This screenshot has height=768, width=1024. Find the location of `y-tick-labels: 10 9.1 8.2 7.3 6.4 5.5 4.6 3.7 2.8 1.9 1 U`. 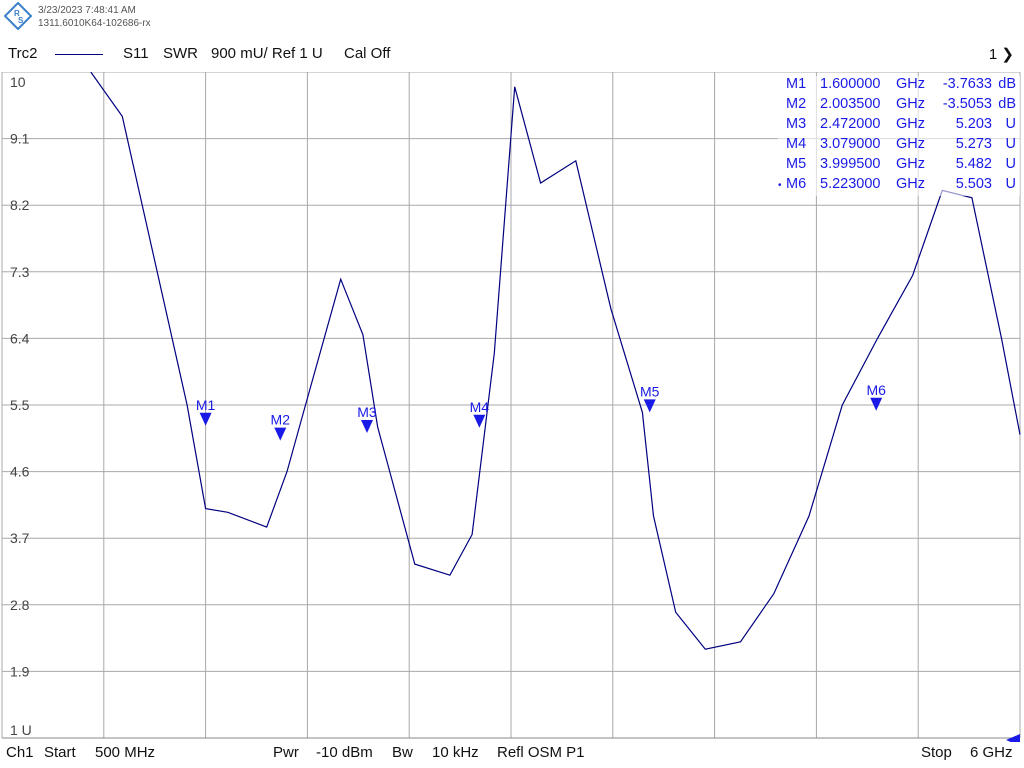

y-tick-labels: 10 9.1 8.2 7.3 6.4 5.5 4.6 3.7 2.8 1.9 1 U is located at coordinates (21, 406).